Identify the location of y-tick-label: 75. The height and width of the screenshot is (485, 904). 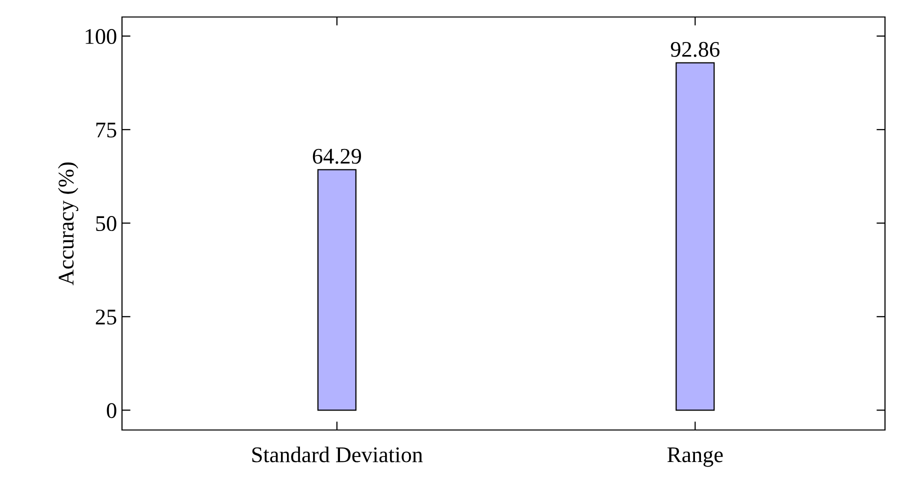
(106, 130).